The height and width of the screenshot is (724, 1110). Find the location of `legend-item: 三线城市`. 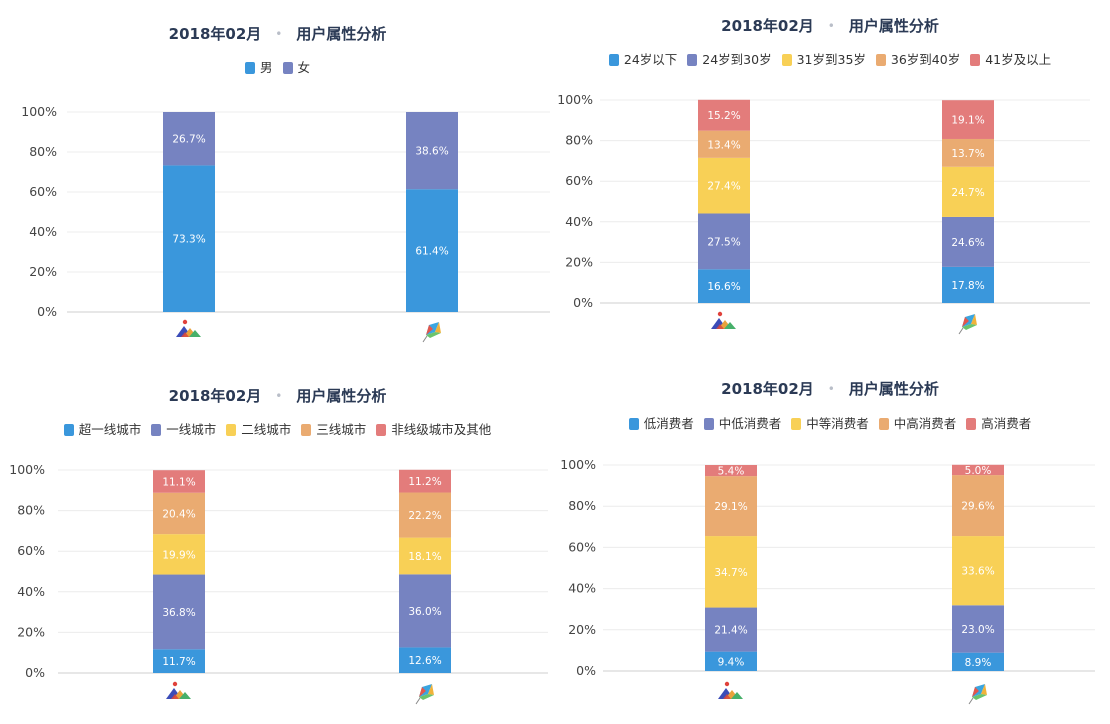

legend-item: 三线城市 is located at coordinates (333, 428).